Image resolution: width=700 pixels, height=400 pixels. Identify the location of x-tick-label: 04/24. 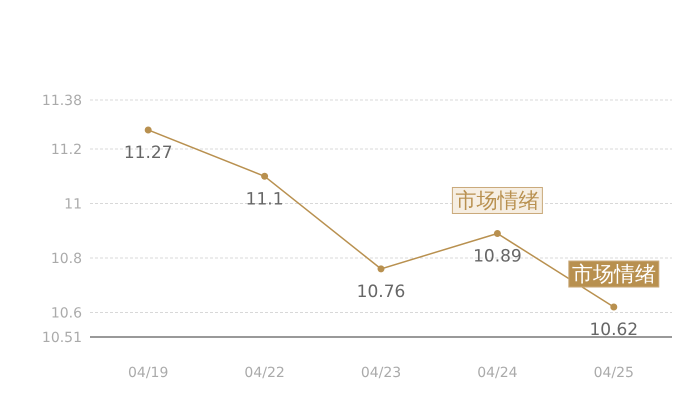
(497, 373).